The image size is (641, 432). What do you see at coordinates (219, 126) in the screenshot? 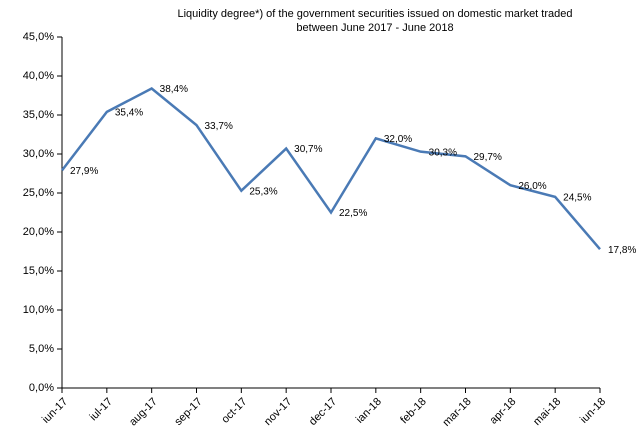
I see `value-label: 33,7%` at bounding box center [219, 126].